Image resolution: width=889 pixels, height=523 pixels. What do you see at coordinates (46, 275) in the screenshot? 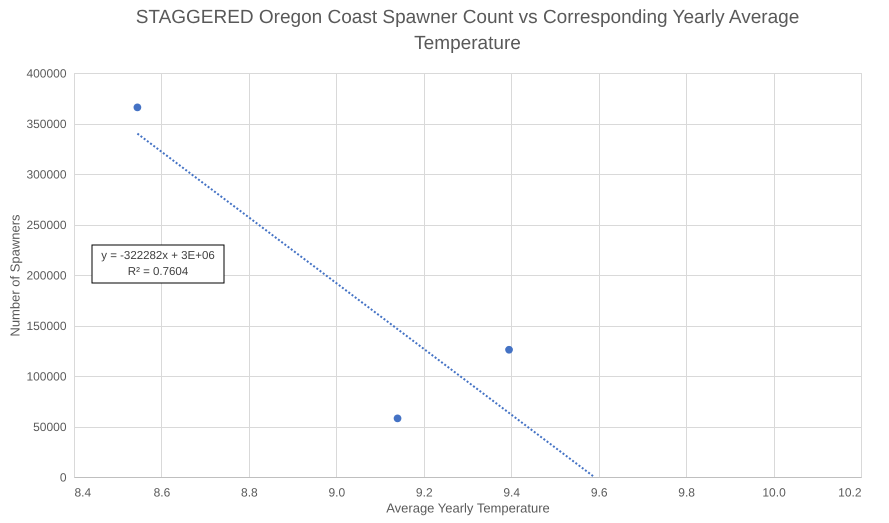
I see `y-tick-label: 200000` at bounding box center [46, 275].